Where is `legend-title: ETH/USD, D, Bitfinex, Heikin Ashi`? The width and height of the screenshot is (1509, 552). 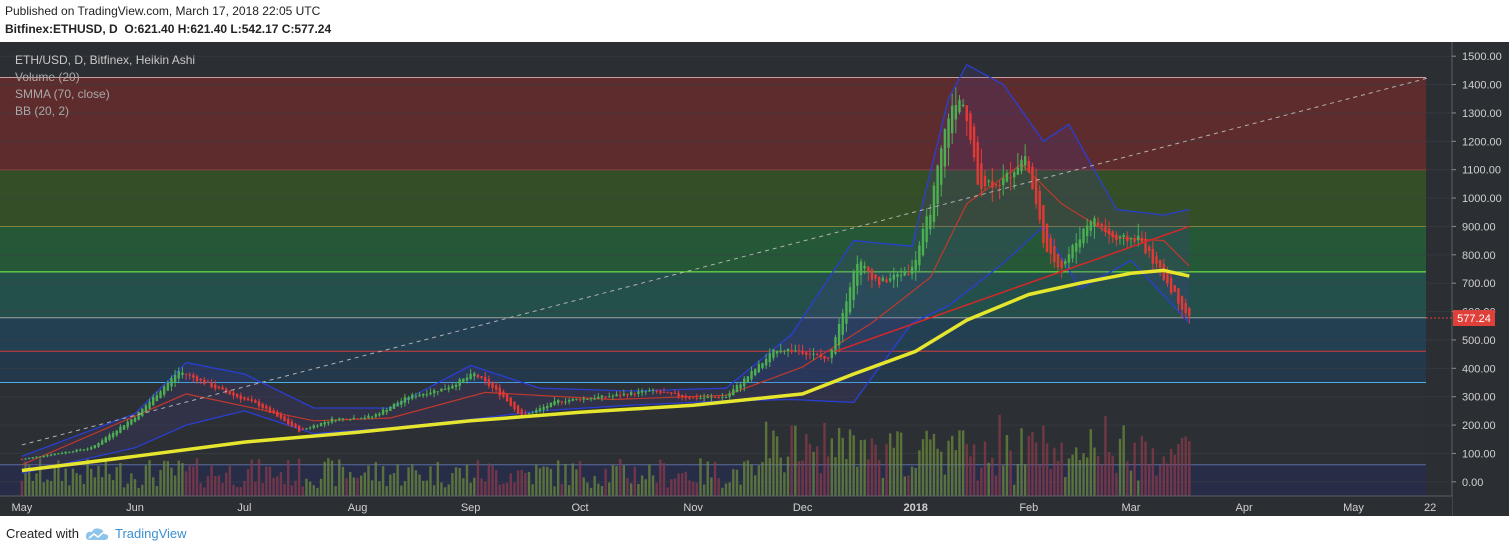
legend-title: ETH/USD, D, Bitfinex, Heikin Ashi is located at coordinates (105, 60).